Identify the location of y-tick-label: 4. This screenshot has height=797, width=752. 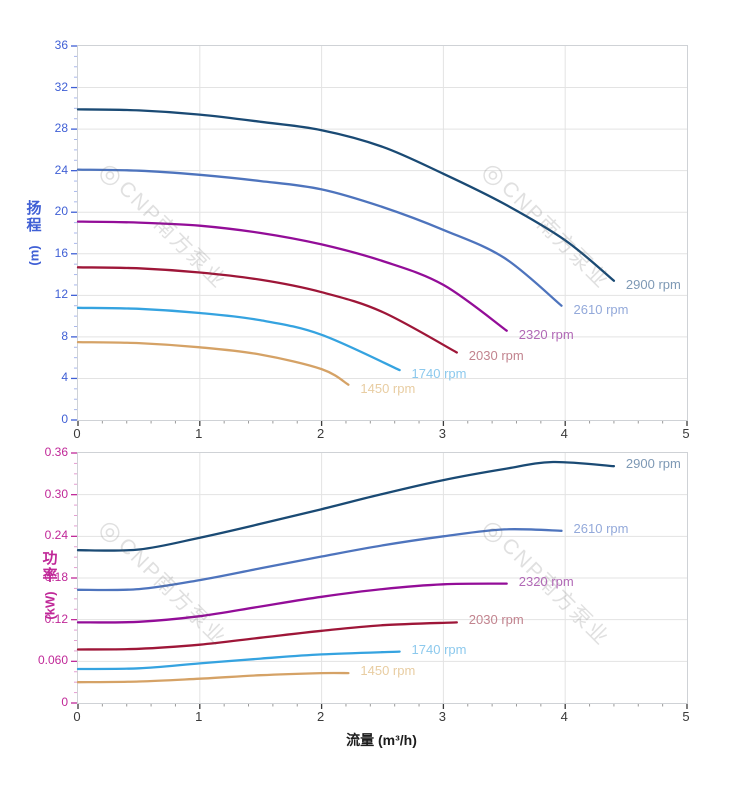
(64, 377).